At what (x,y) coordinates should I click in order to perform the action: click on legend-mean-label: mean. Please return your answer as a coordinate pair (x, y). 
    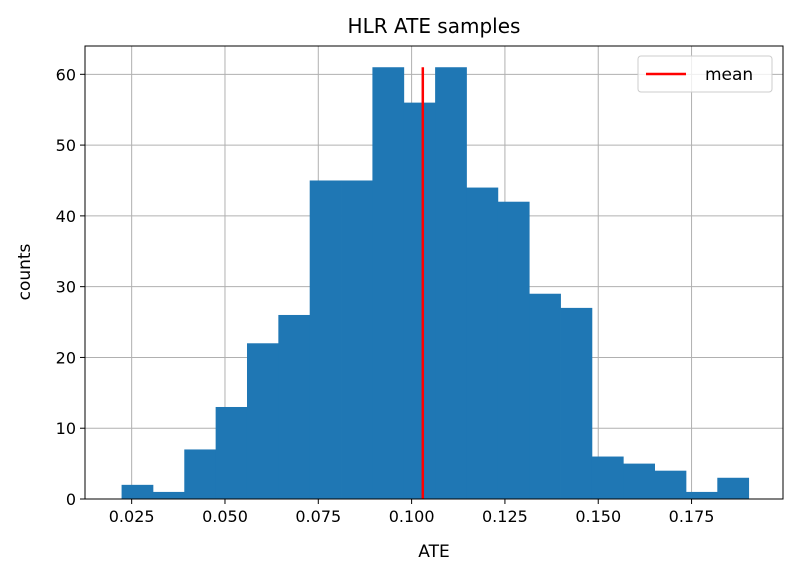
    Looking at the image, I should click on (729, 75).